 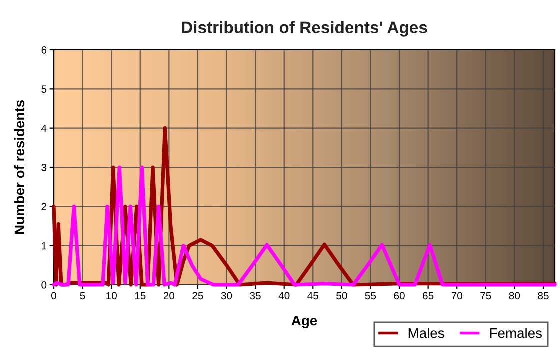 What do you see at coordinates (313, 296) in the screenshot?
I see `x-tick-label: 45` at bounding box center [313, 296].